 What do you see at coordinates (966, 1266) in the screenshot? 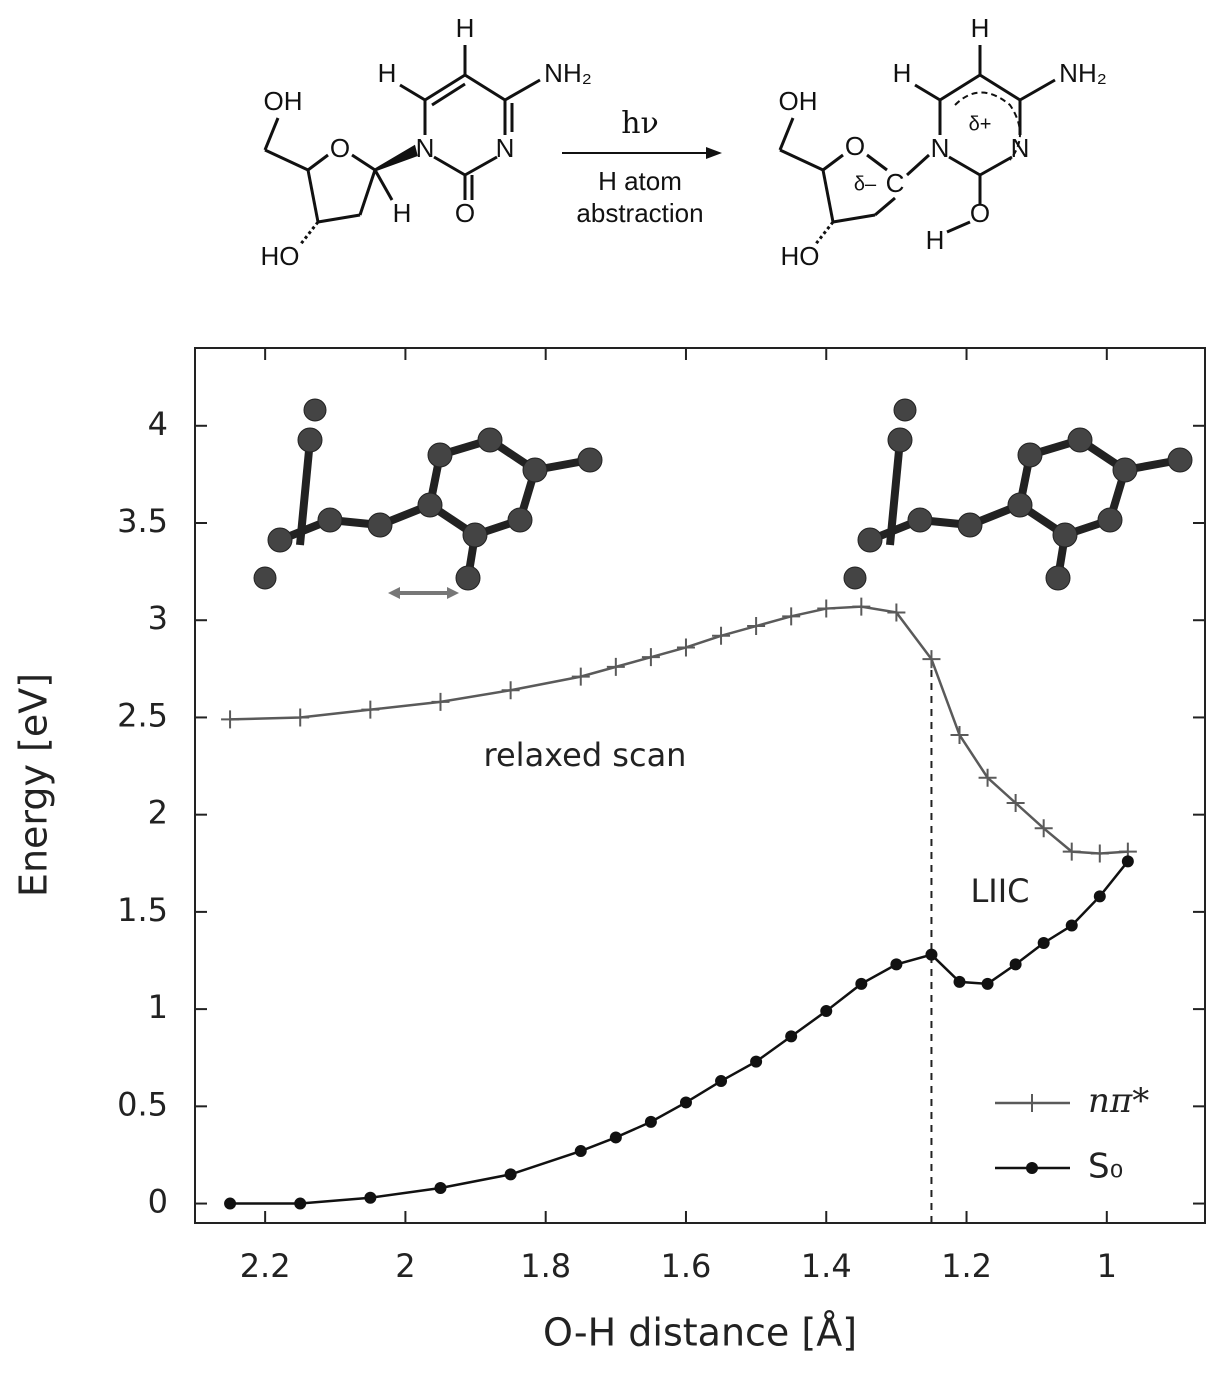
I see `x-tick-label: 1.2` at bounding box center [966, 1266].